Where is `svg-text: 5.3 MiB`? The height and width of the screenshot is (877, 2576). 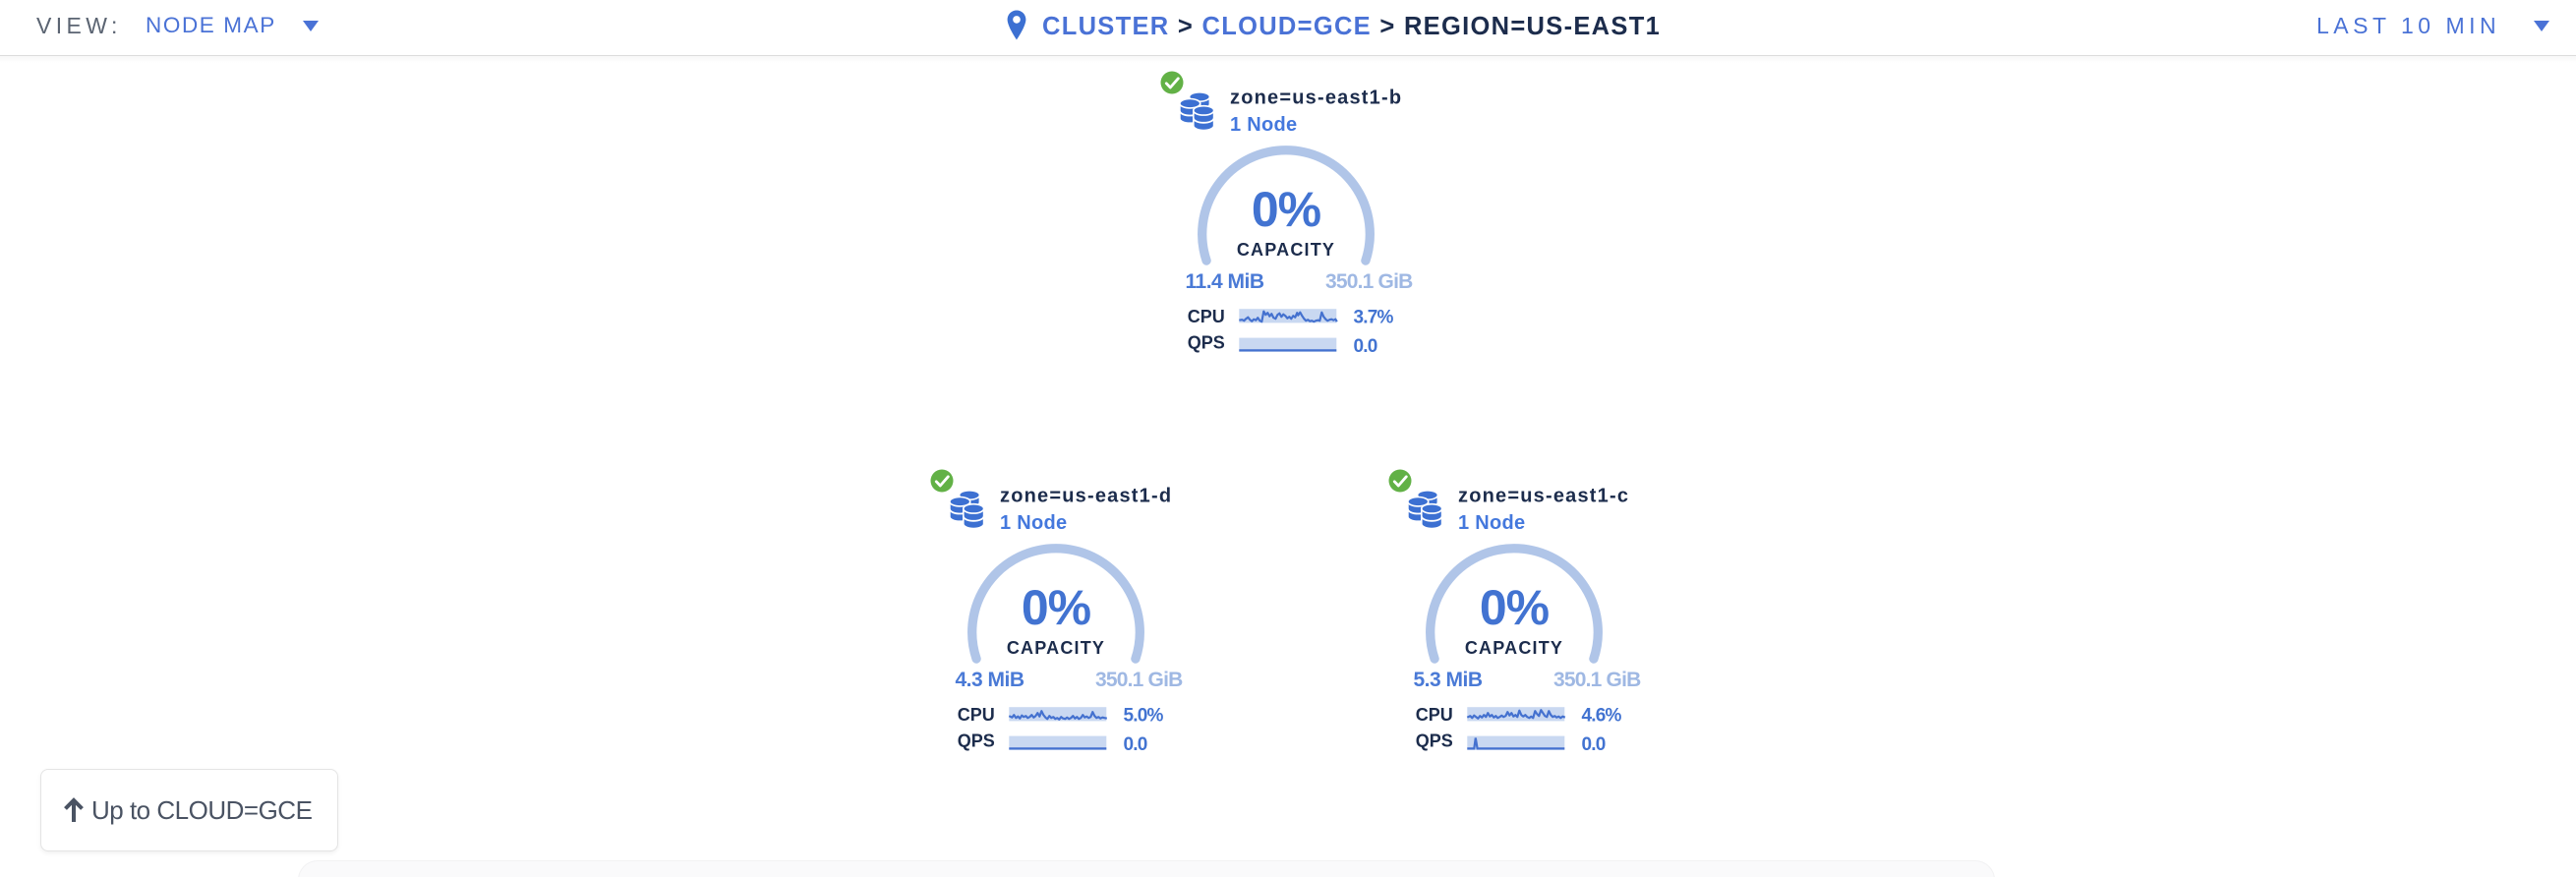 svg-text: 5.3 MiB is located at coordinates (1448, 680).